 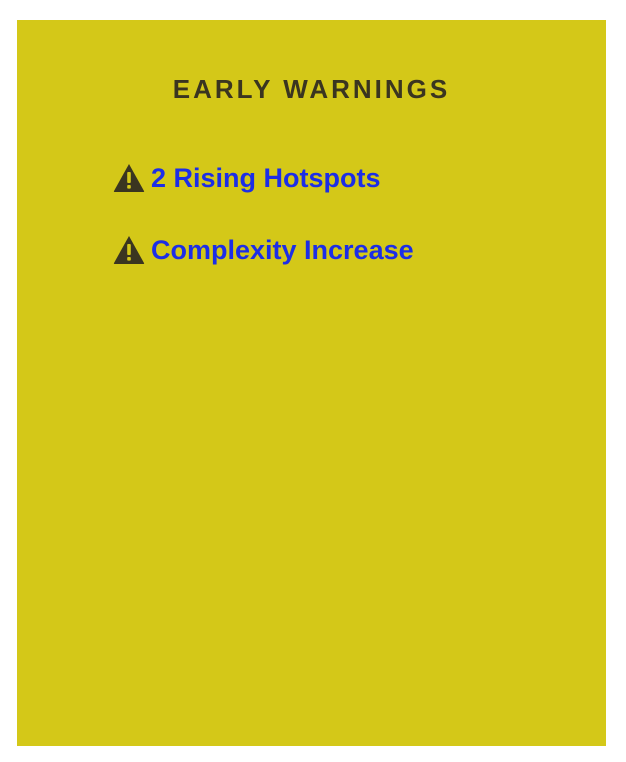 What do you see at coordinates (282, 250) in the screenshot?
I see `warning-link-complexity-increase: Complexity Increase` at bounding box center [282, 250].